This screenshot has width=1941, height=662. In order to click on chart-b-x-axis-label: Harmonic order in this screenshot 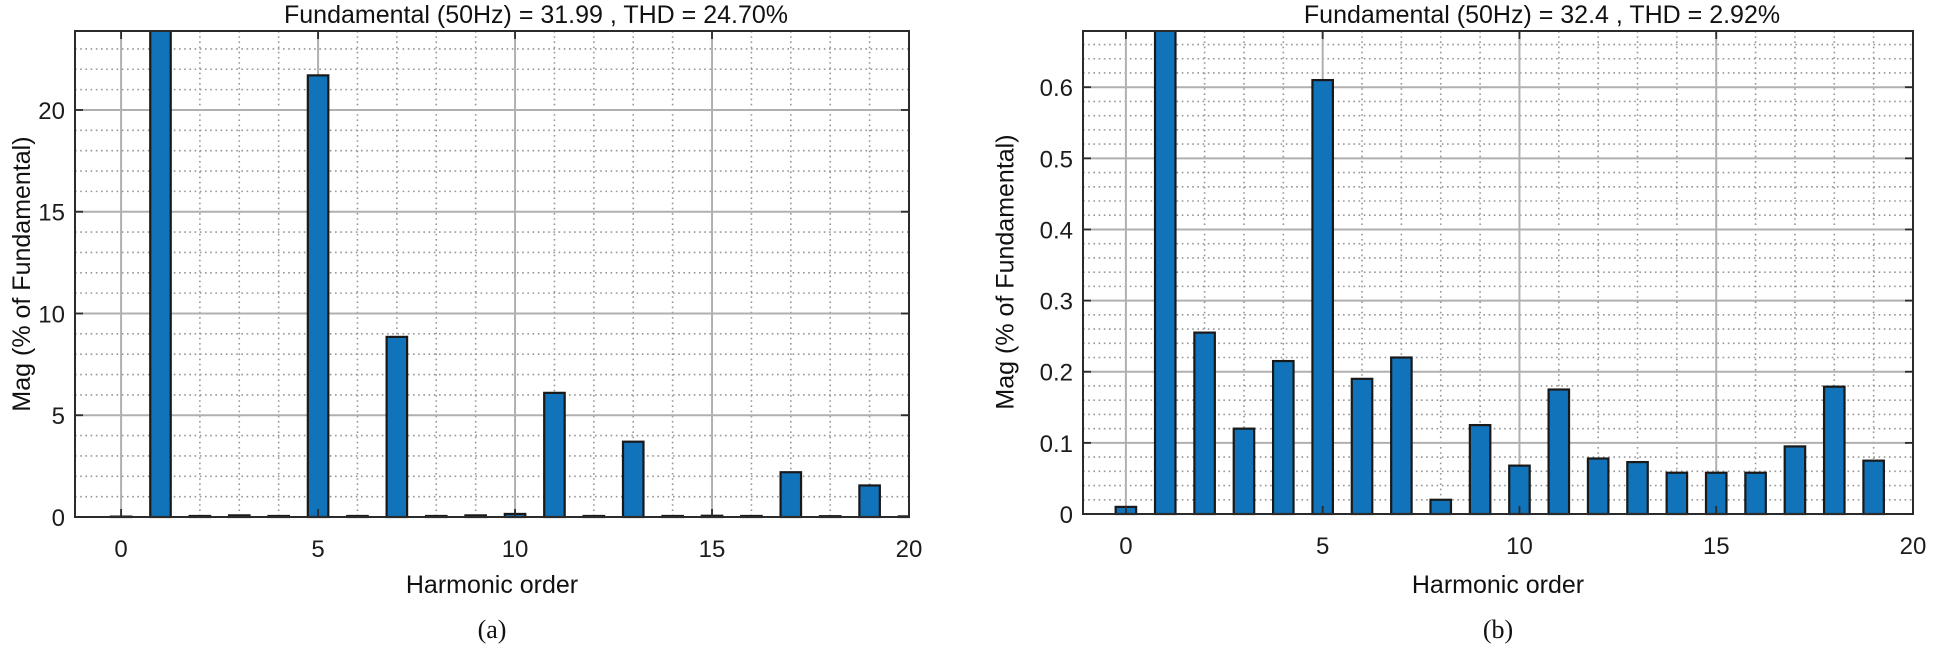, I will do `click(1498, 585)`.